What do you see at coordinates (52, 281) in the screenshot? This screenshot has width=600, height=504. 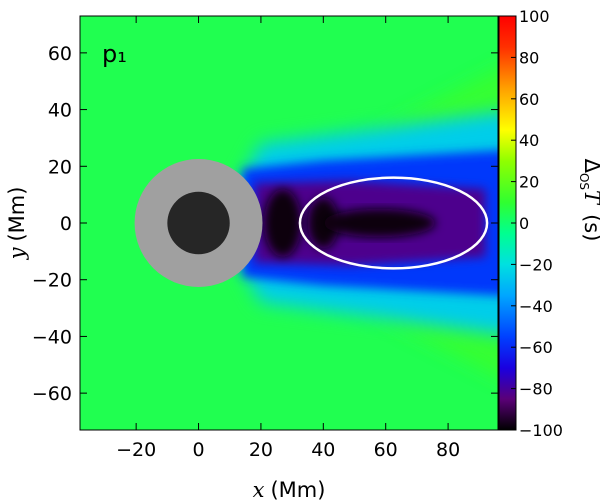 I see `y-tick-label: −20` at bounding box center [52, 281].